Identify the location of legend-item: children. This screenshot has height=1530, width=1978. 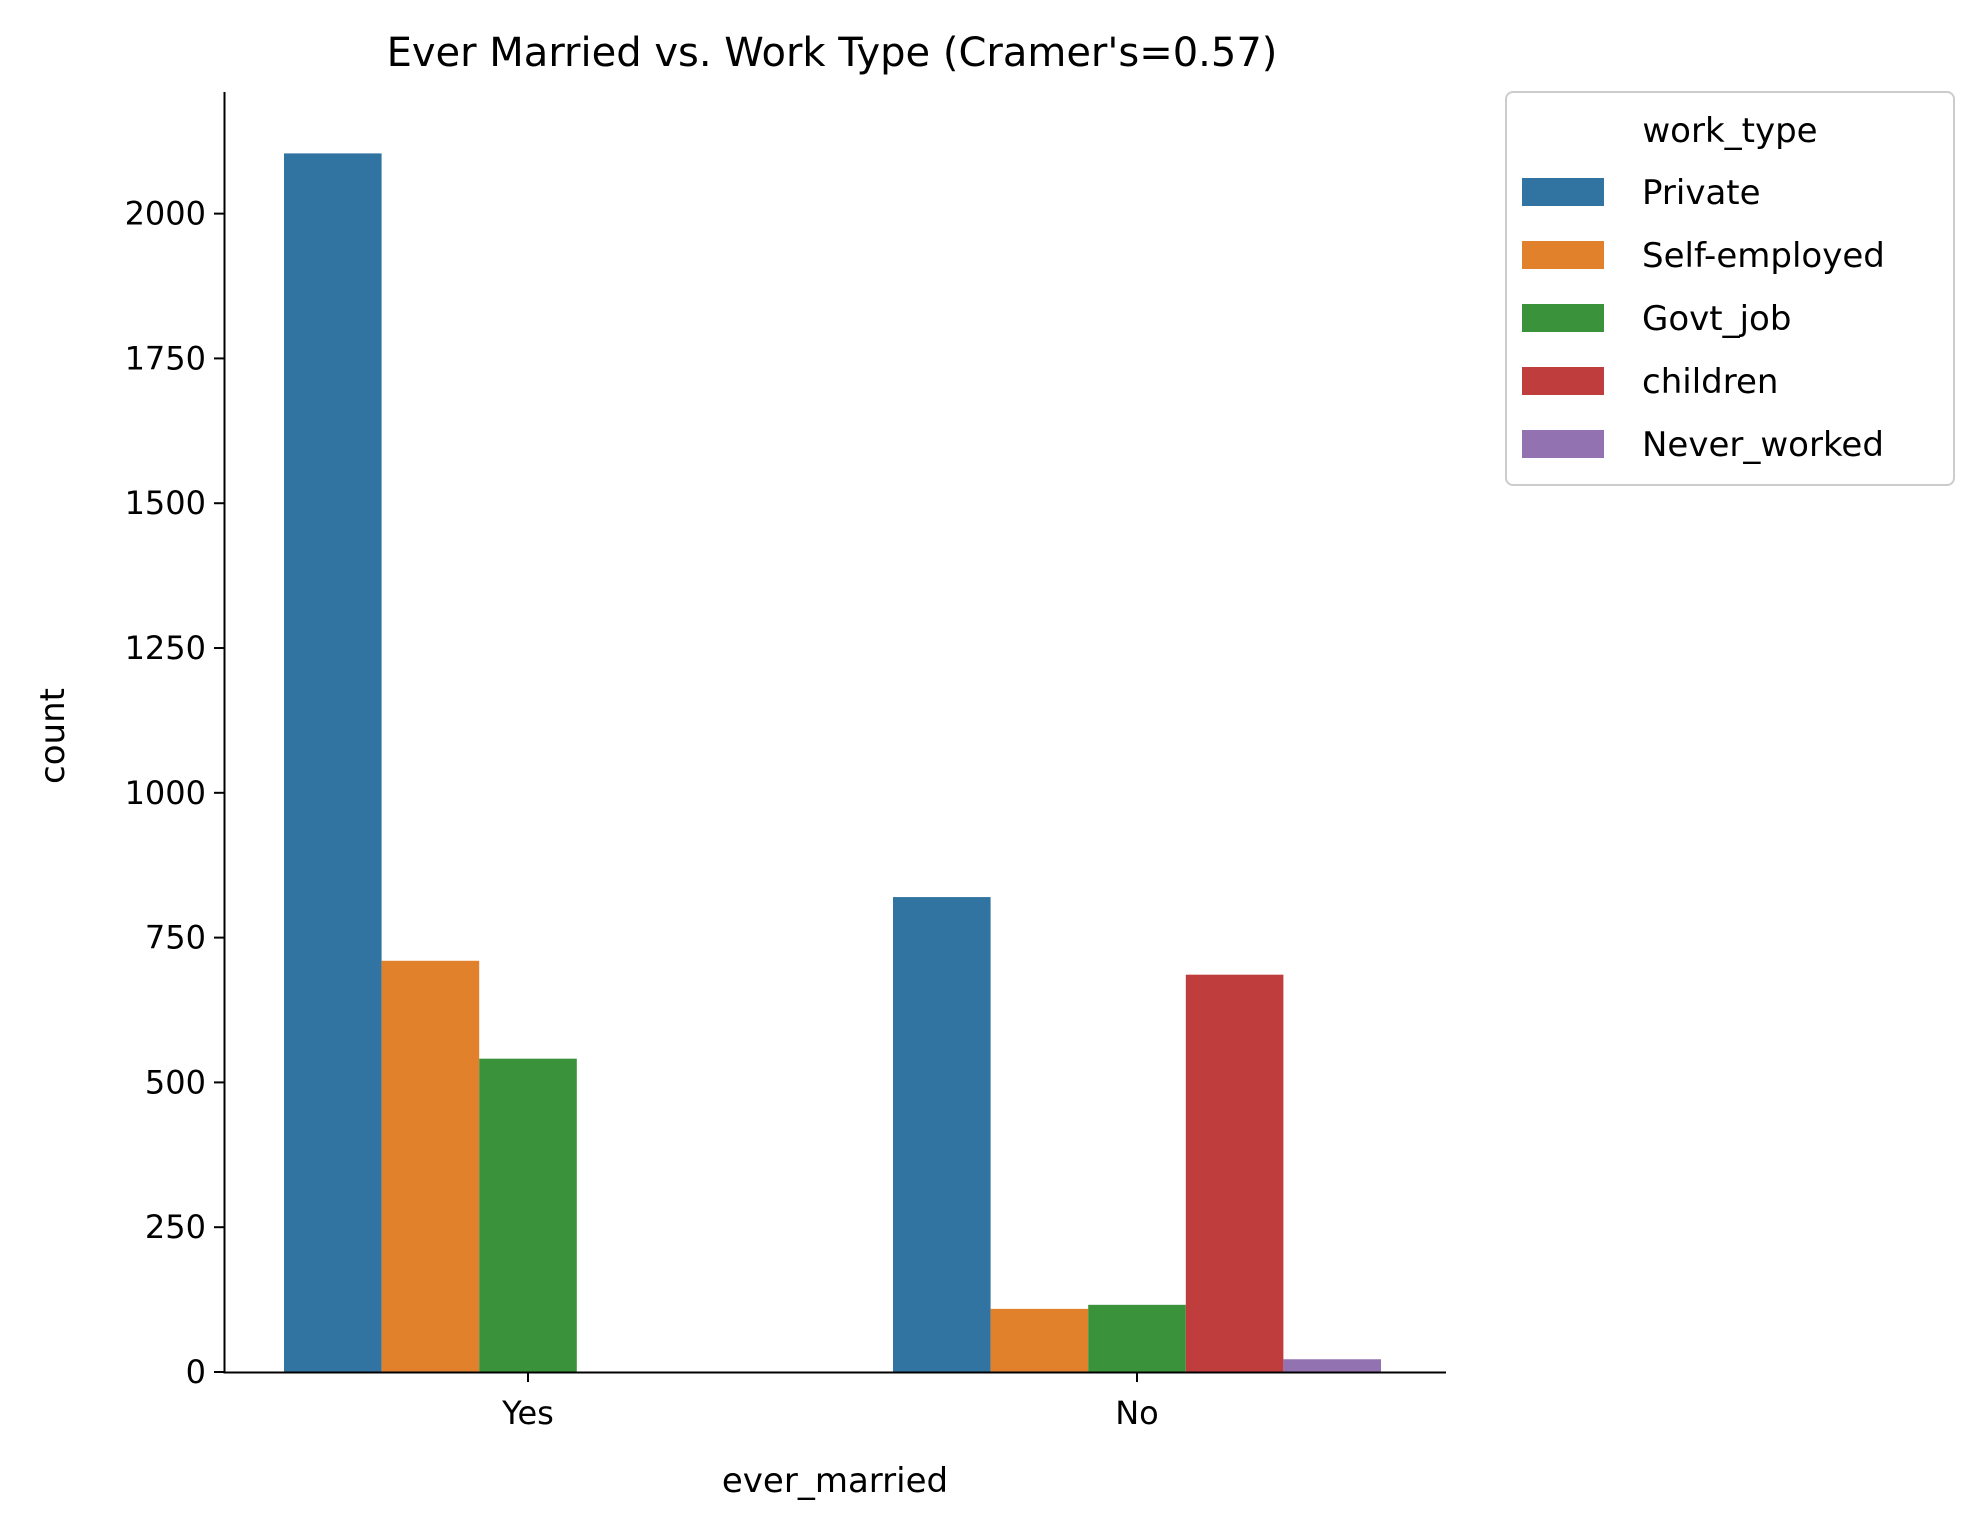
(1650, 382).